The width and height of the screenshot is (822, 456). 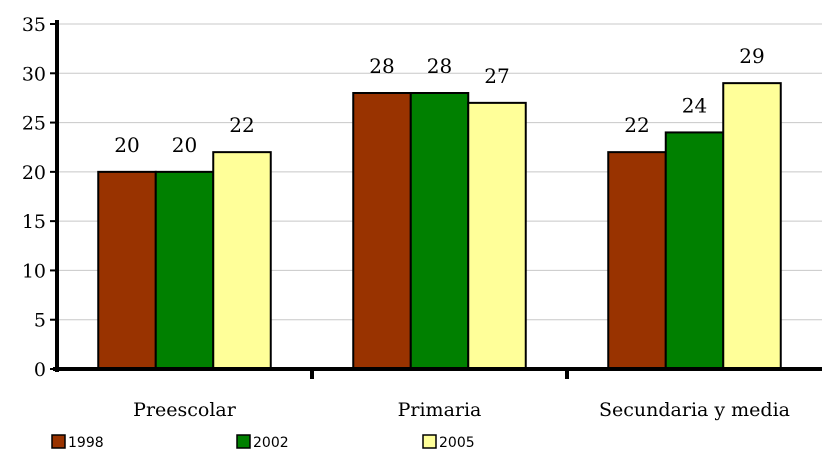 I want to click on y-tick-label: 0, so click(x=40, y=370).